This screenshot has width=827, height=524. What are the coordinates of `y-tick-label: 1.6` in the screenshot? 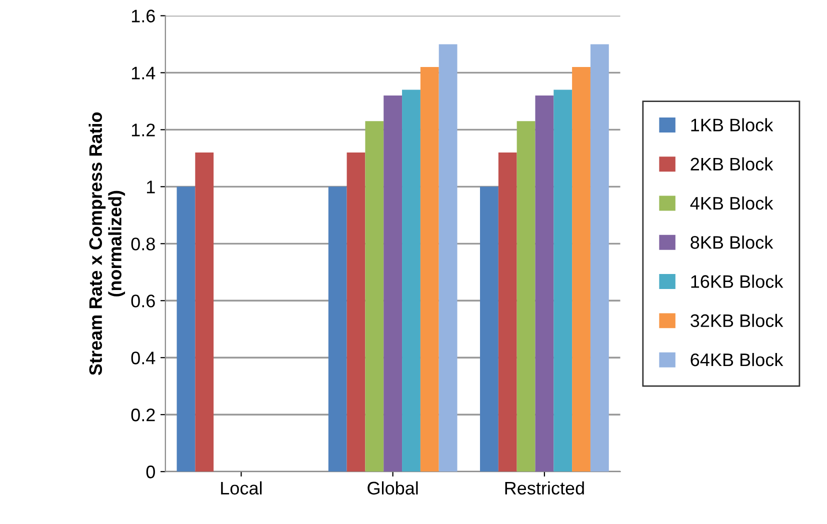 It's located at (143, 16).